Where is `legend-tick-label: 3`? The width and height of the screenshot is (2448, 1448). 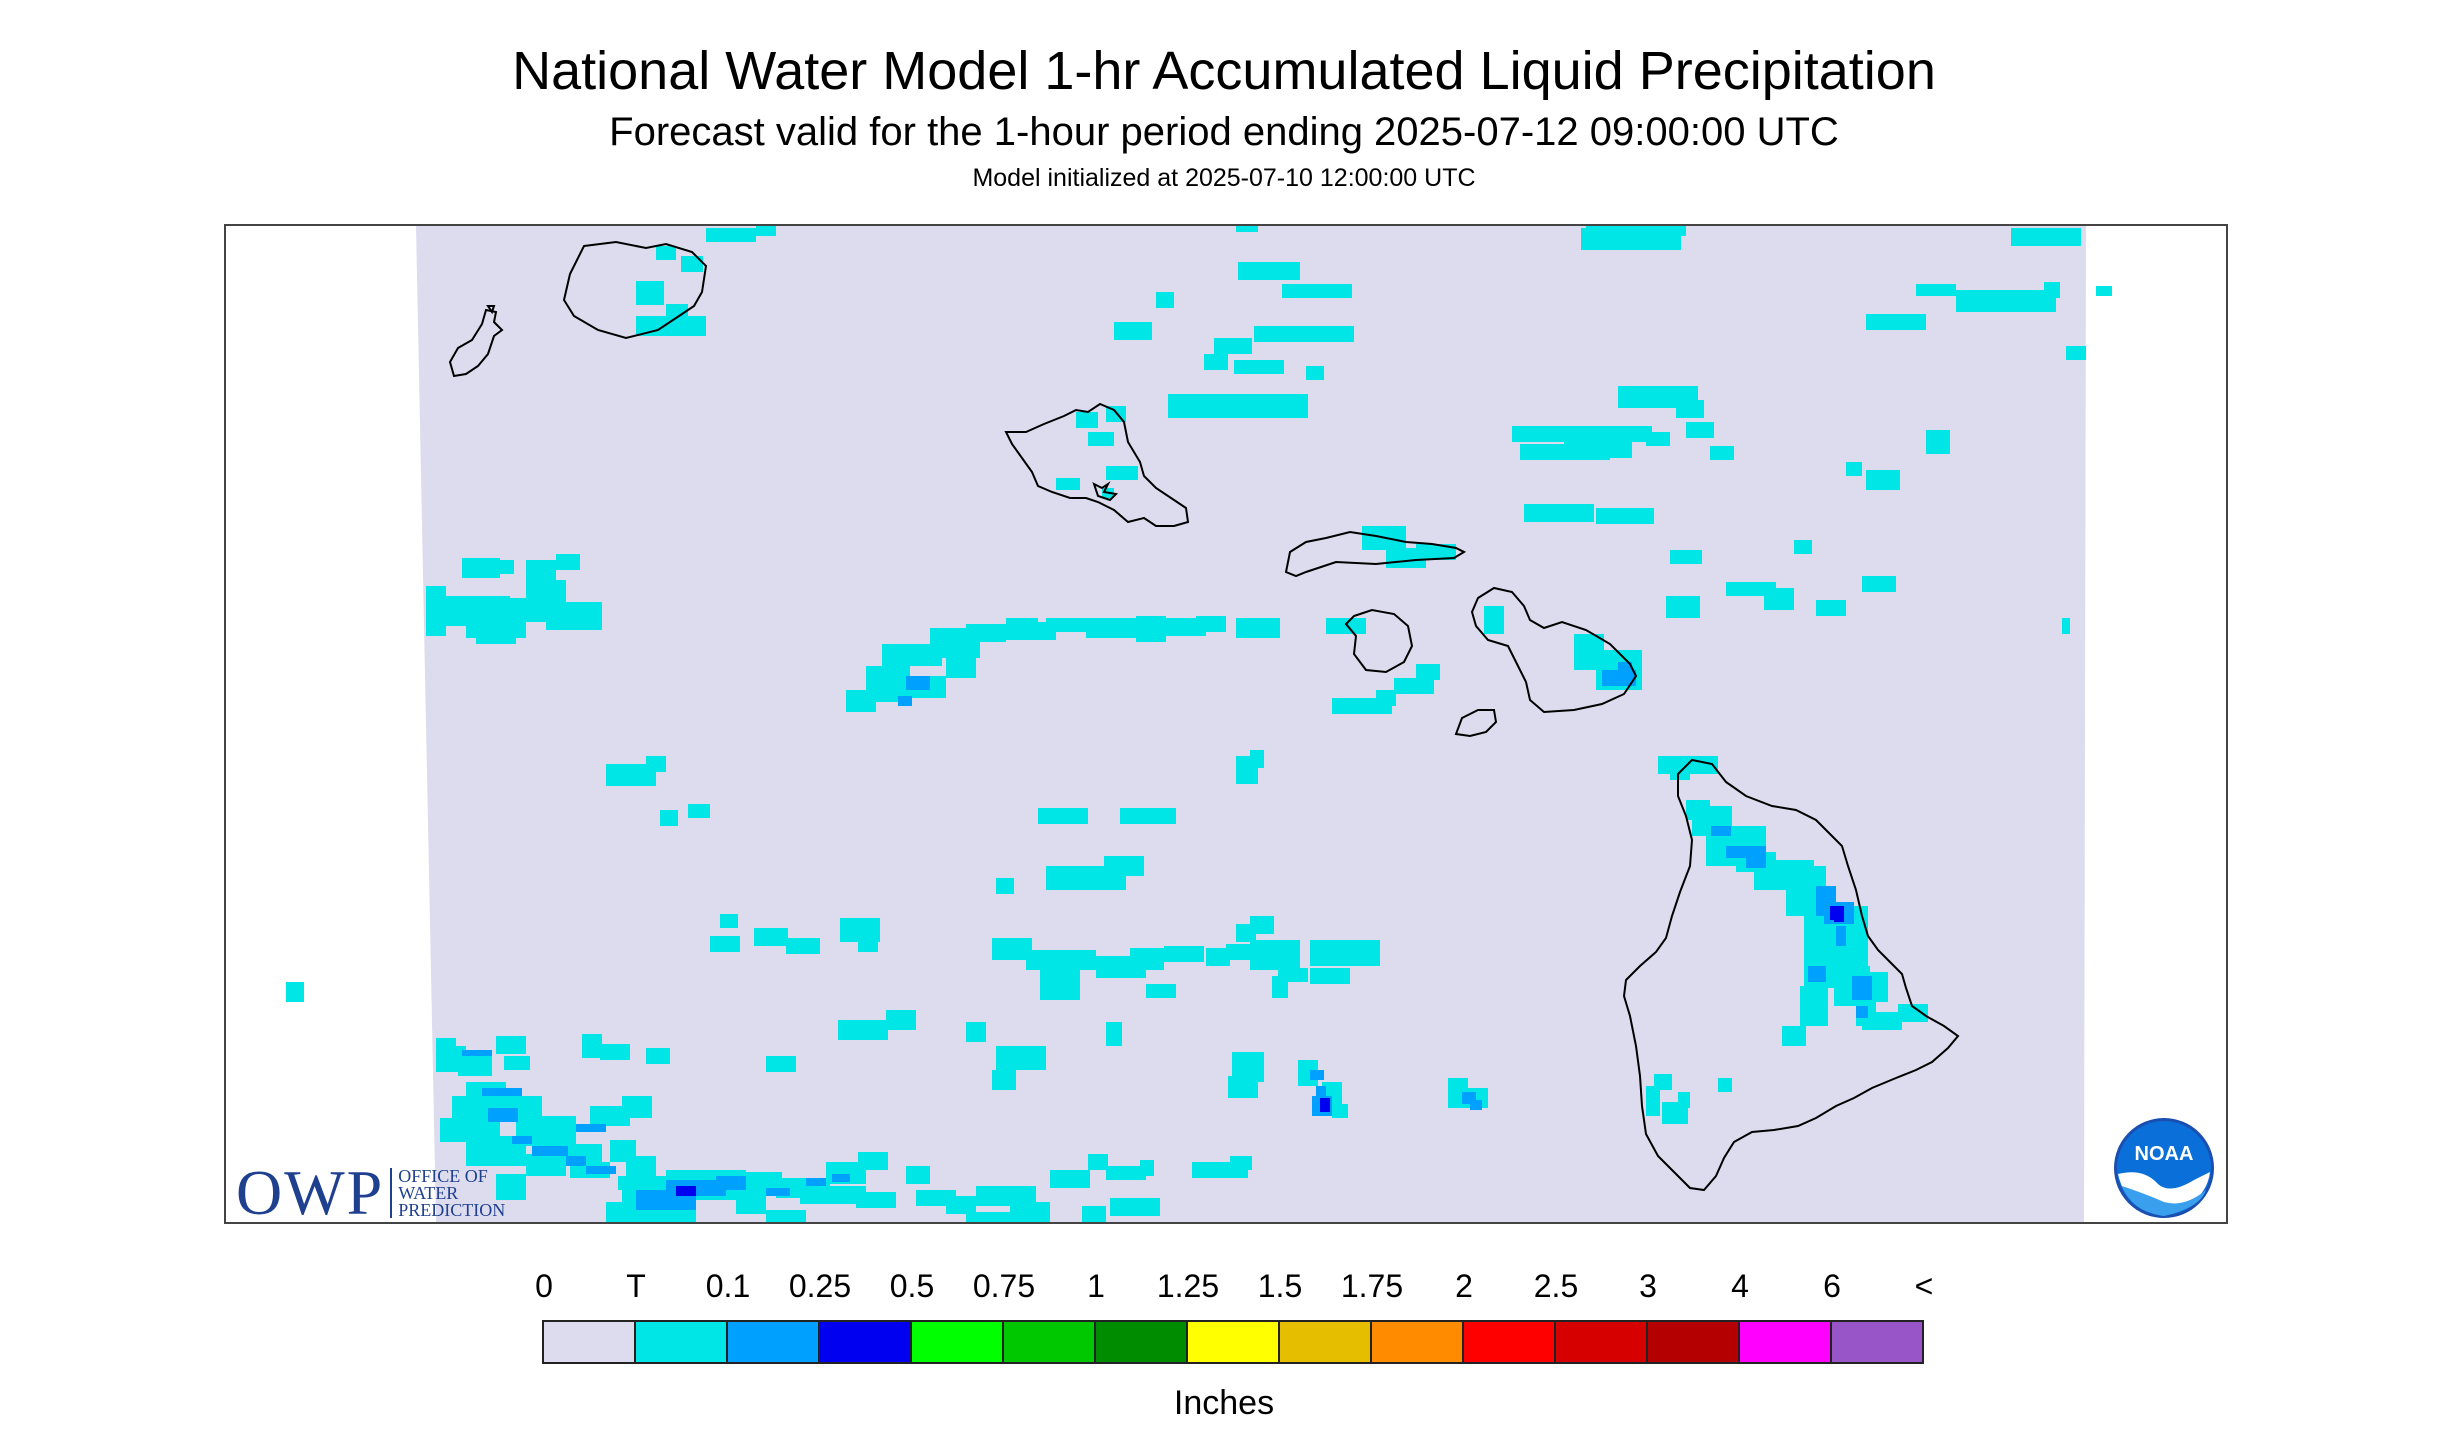 legend-tick-label: 3 is located at coordinates (1648, 1286).